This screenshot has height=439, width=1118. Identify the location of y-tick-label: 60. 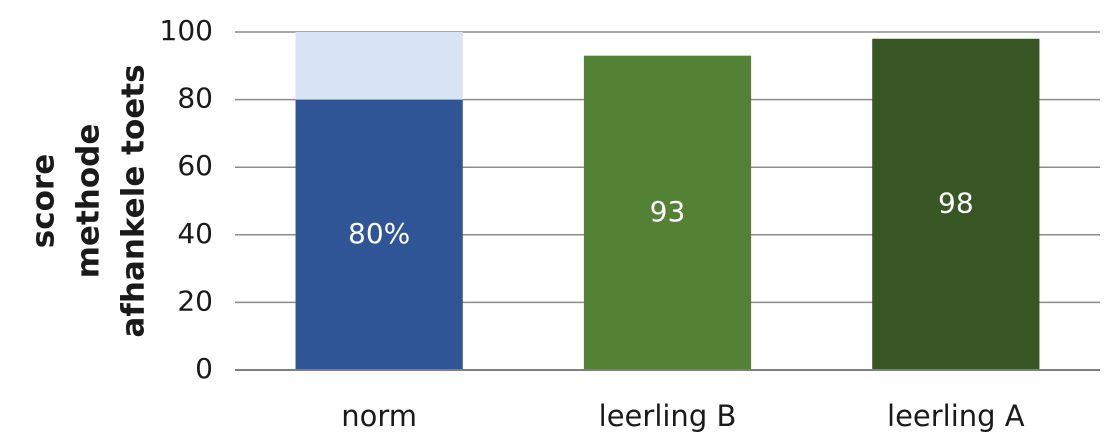
(195, 165).